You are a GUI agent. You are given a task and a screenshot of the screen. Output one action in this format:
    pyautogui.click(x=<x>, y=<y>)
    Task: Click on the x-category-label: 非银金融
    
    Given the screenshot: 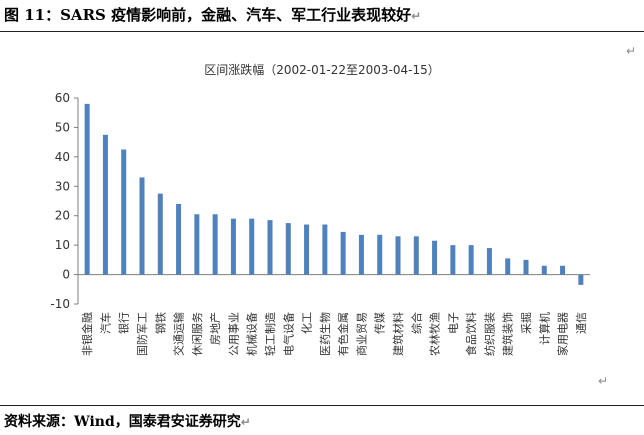 What is the action you would take?
    pyautogui.click(x=87, y=334)
    